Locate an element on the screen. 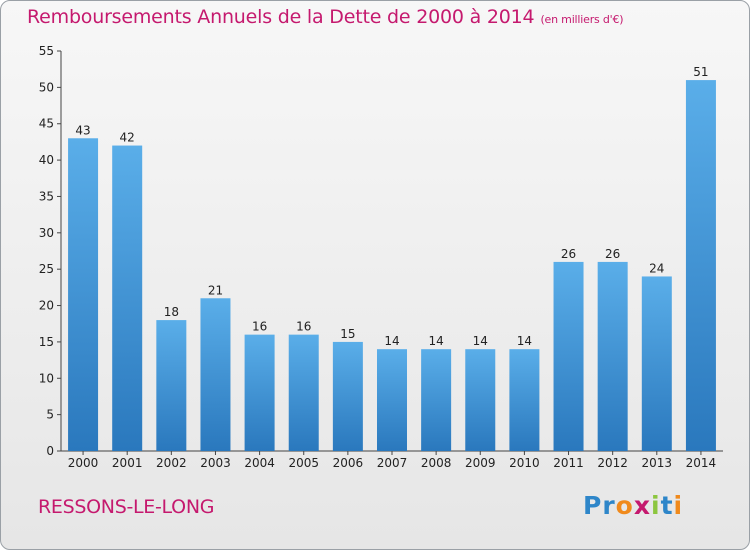 This screenshot has width=750, height=550. data-label: 43 is located at coordinates (82, 130).